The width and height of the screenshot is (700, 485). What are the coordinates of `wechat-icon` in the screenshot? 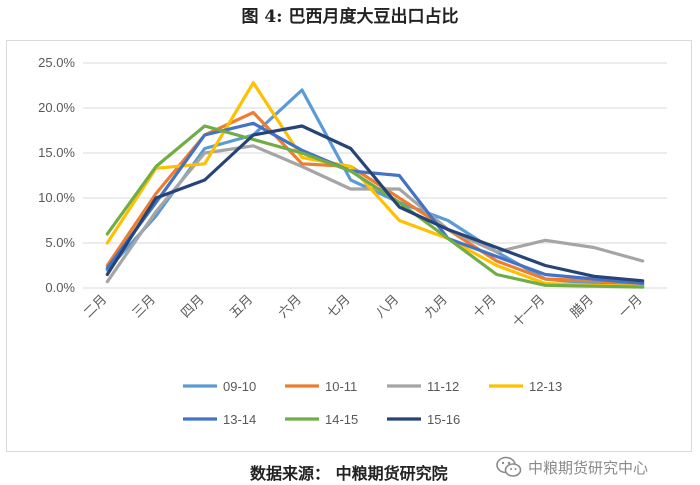 It's located at (509, 466).